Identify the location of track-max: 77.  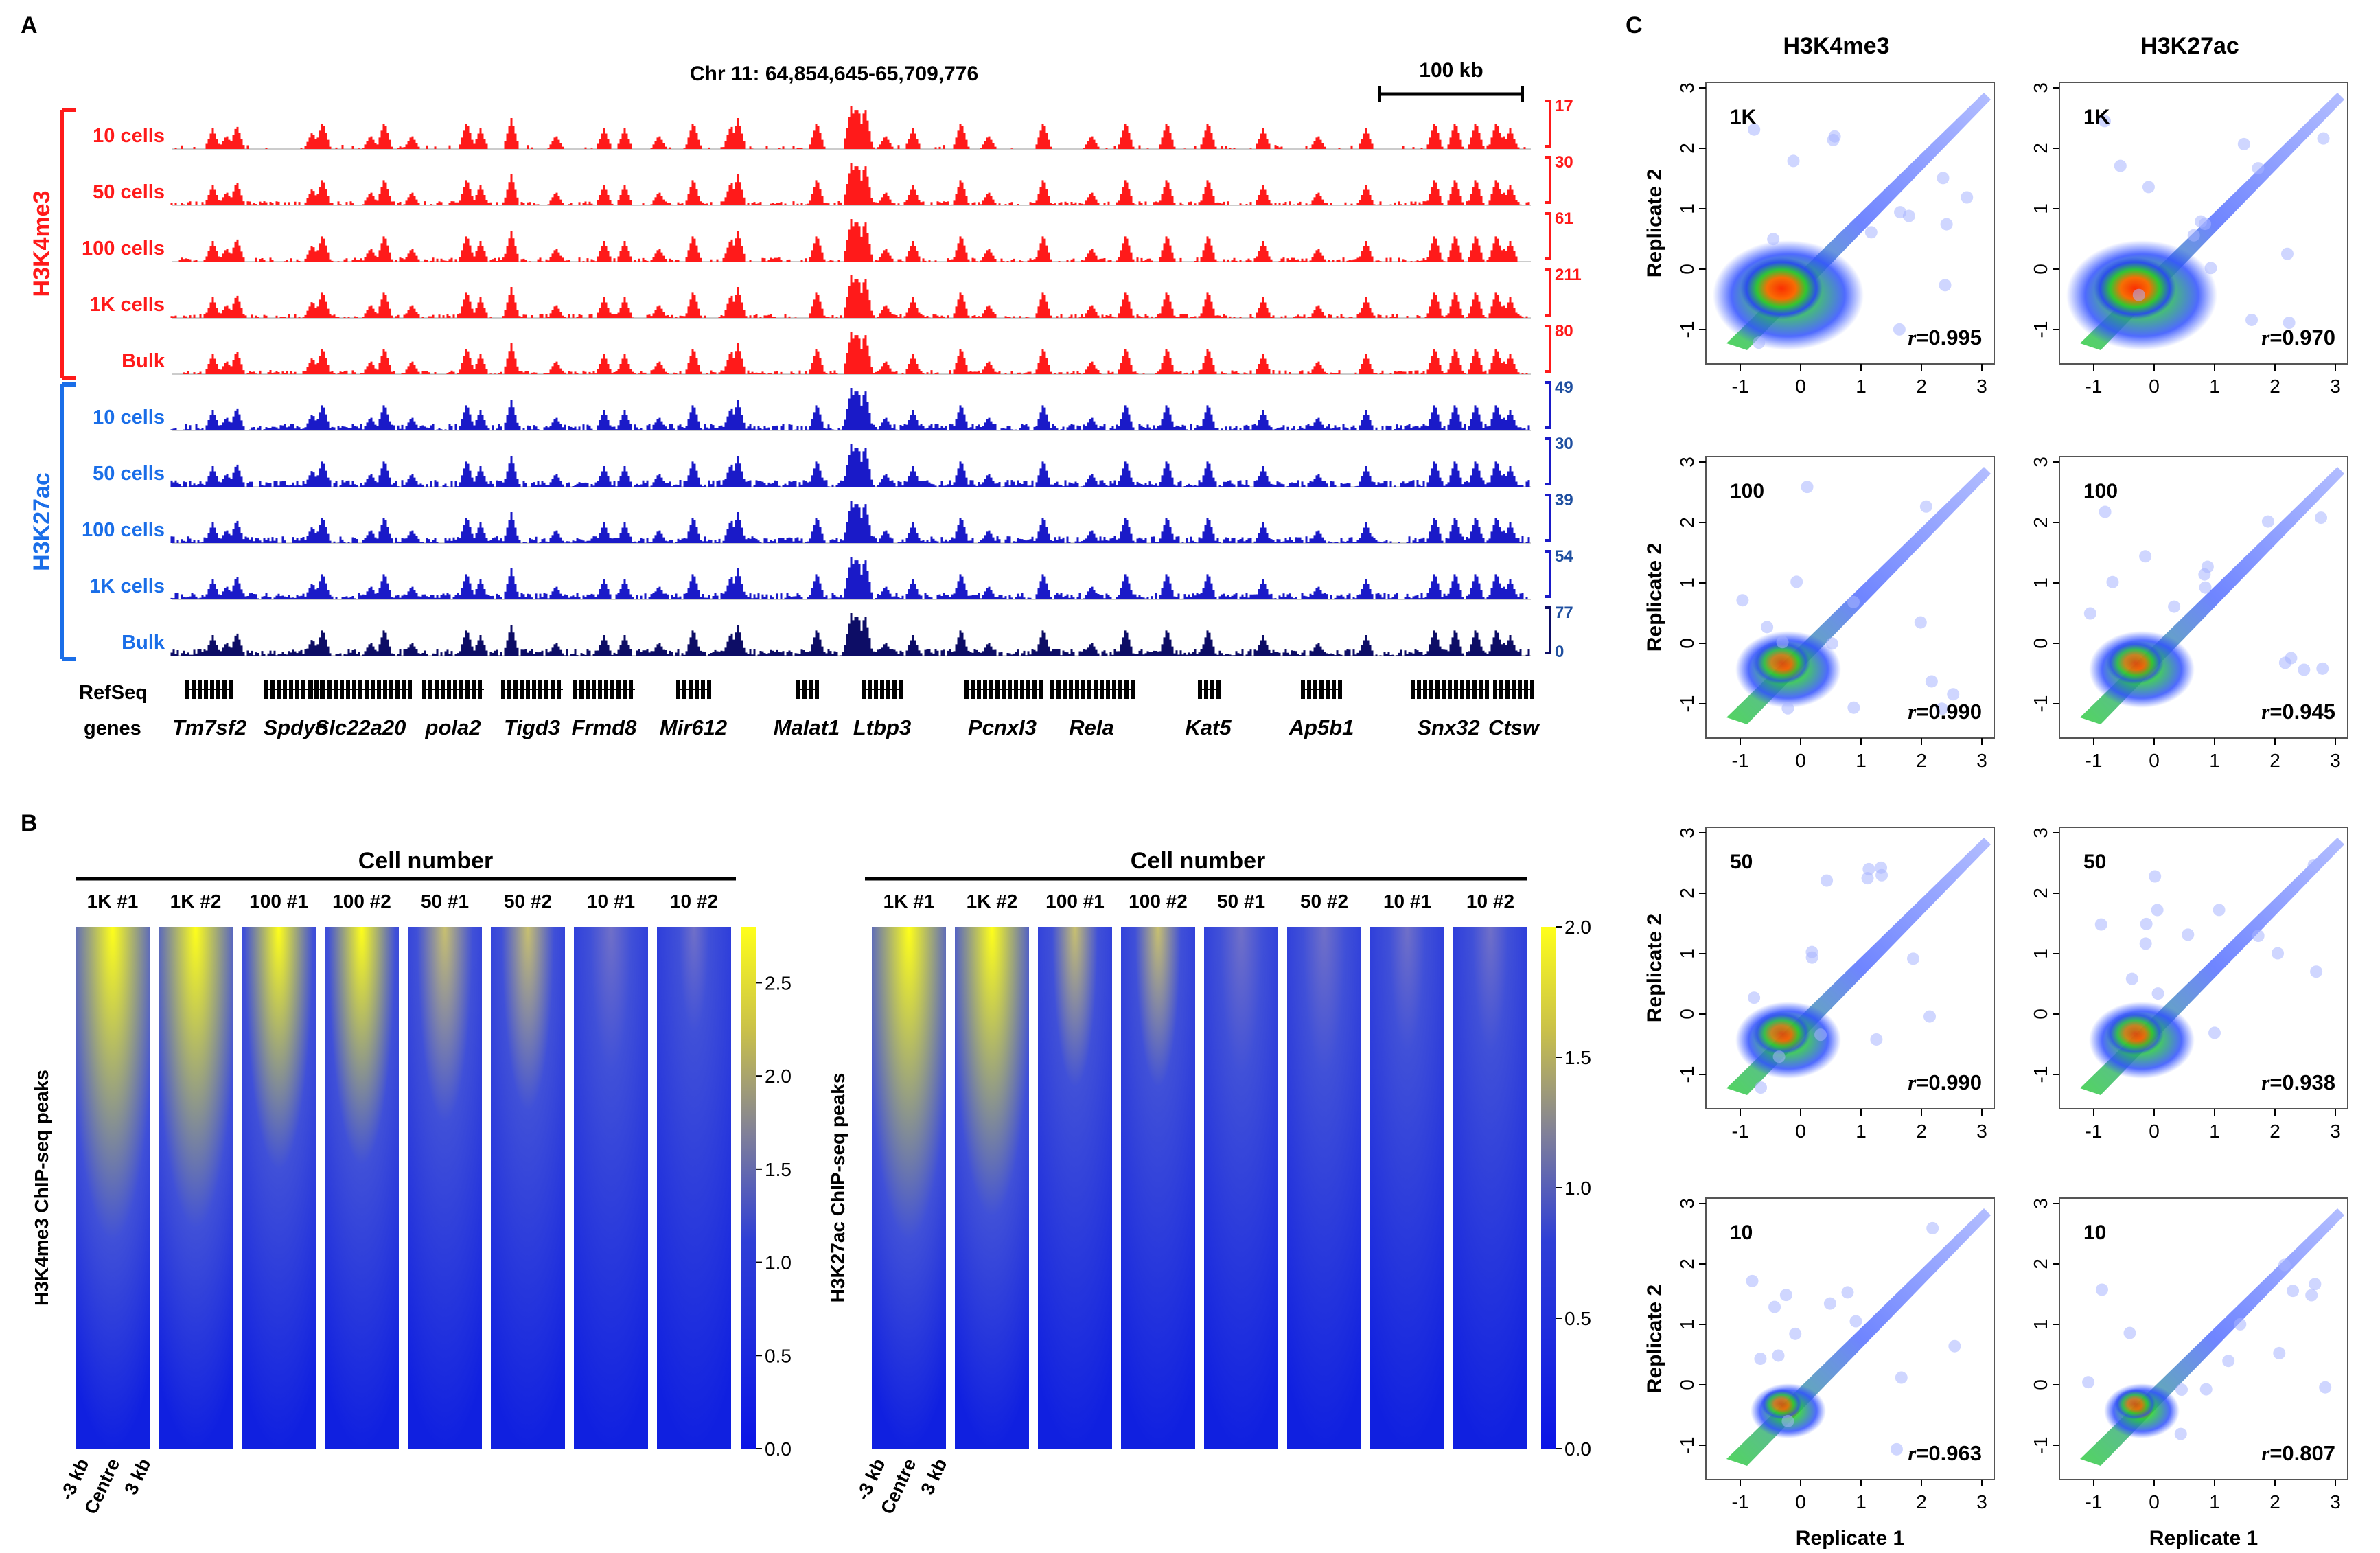
(1564, 612).